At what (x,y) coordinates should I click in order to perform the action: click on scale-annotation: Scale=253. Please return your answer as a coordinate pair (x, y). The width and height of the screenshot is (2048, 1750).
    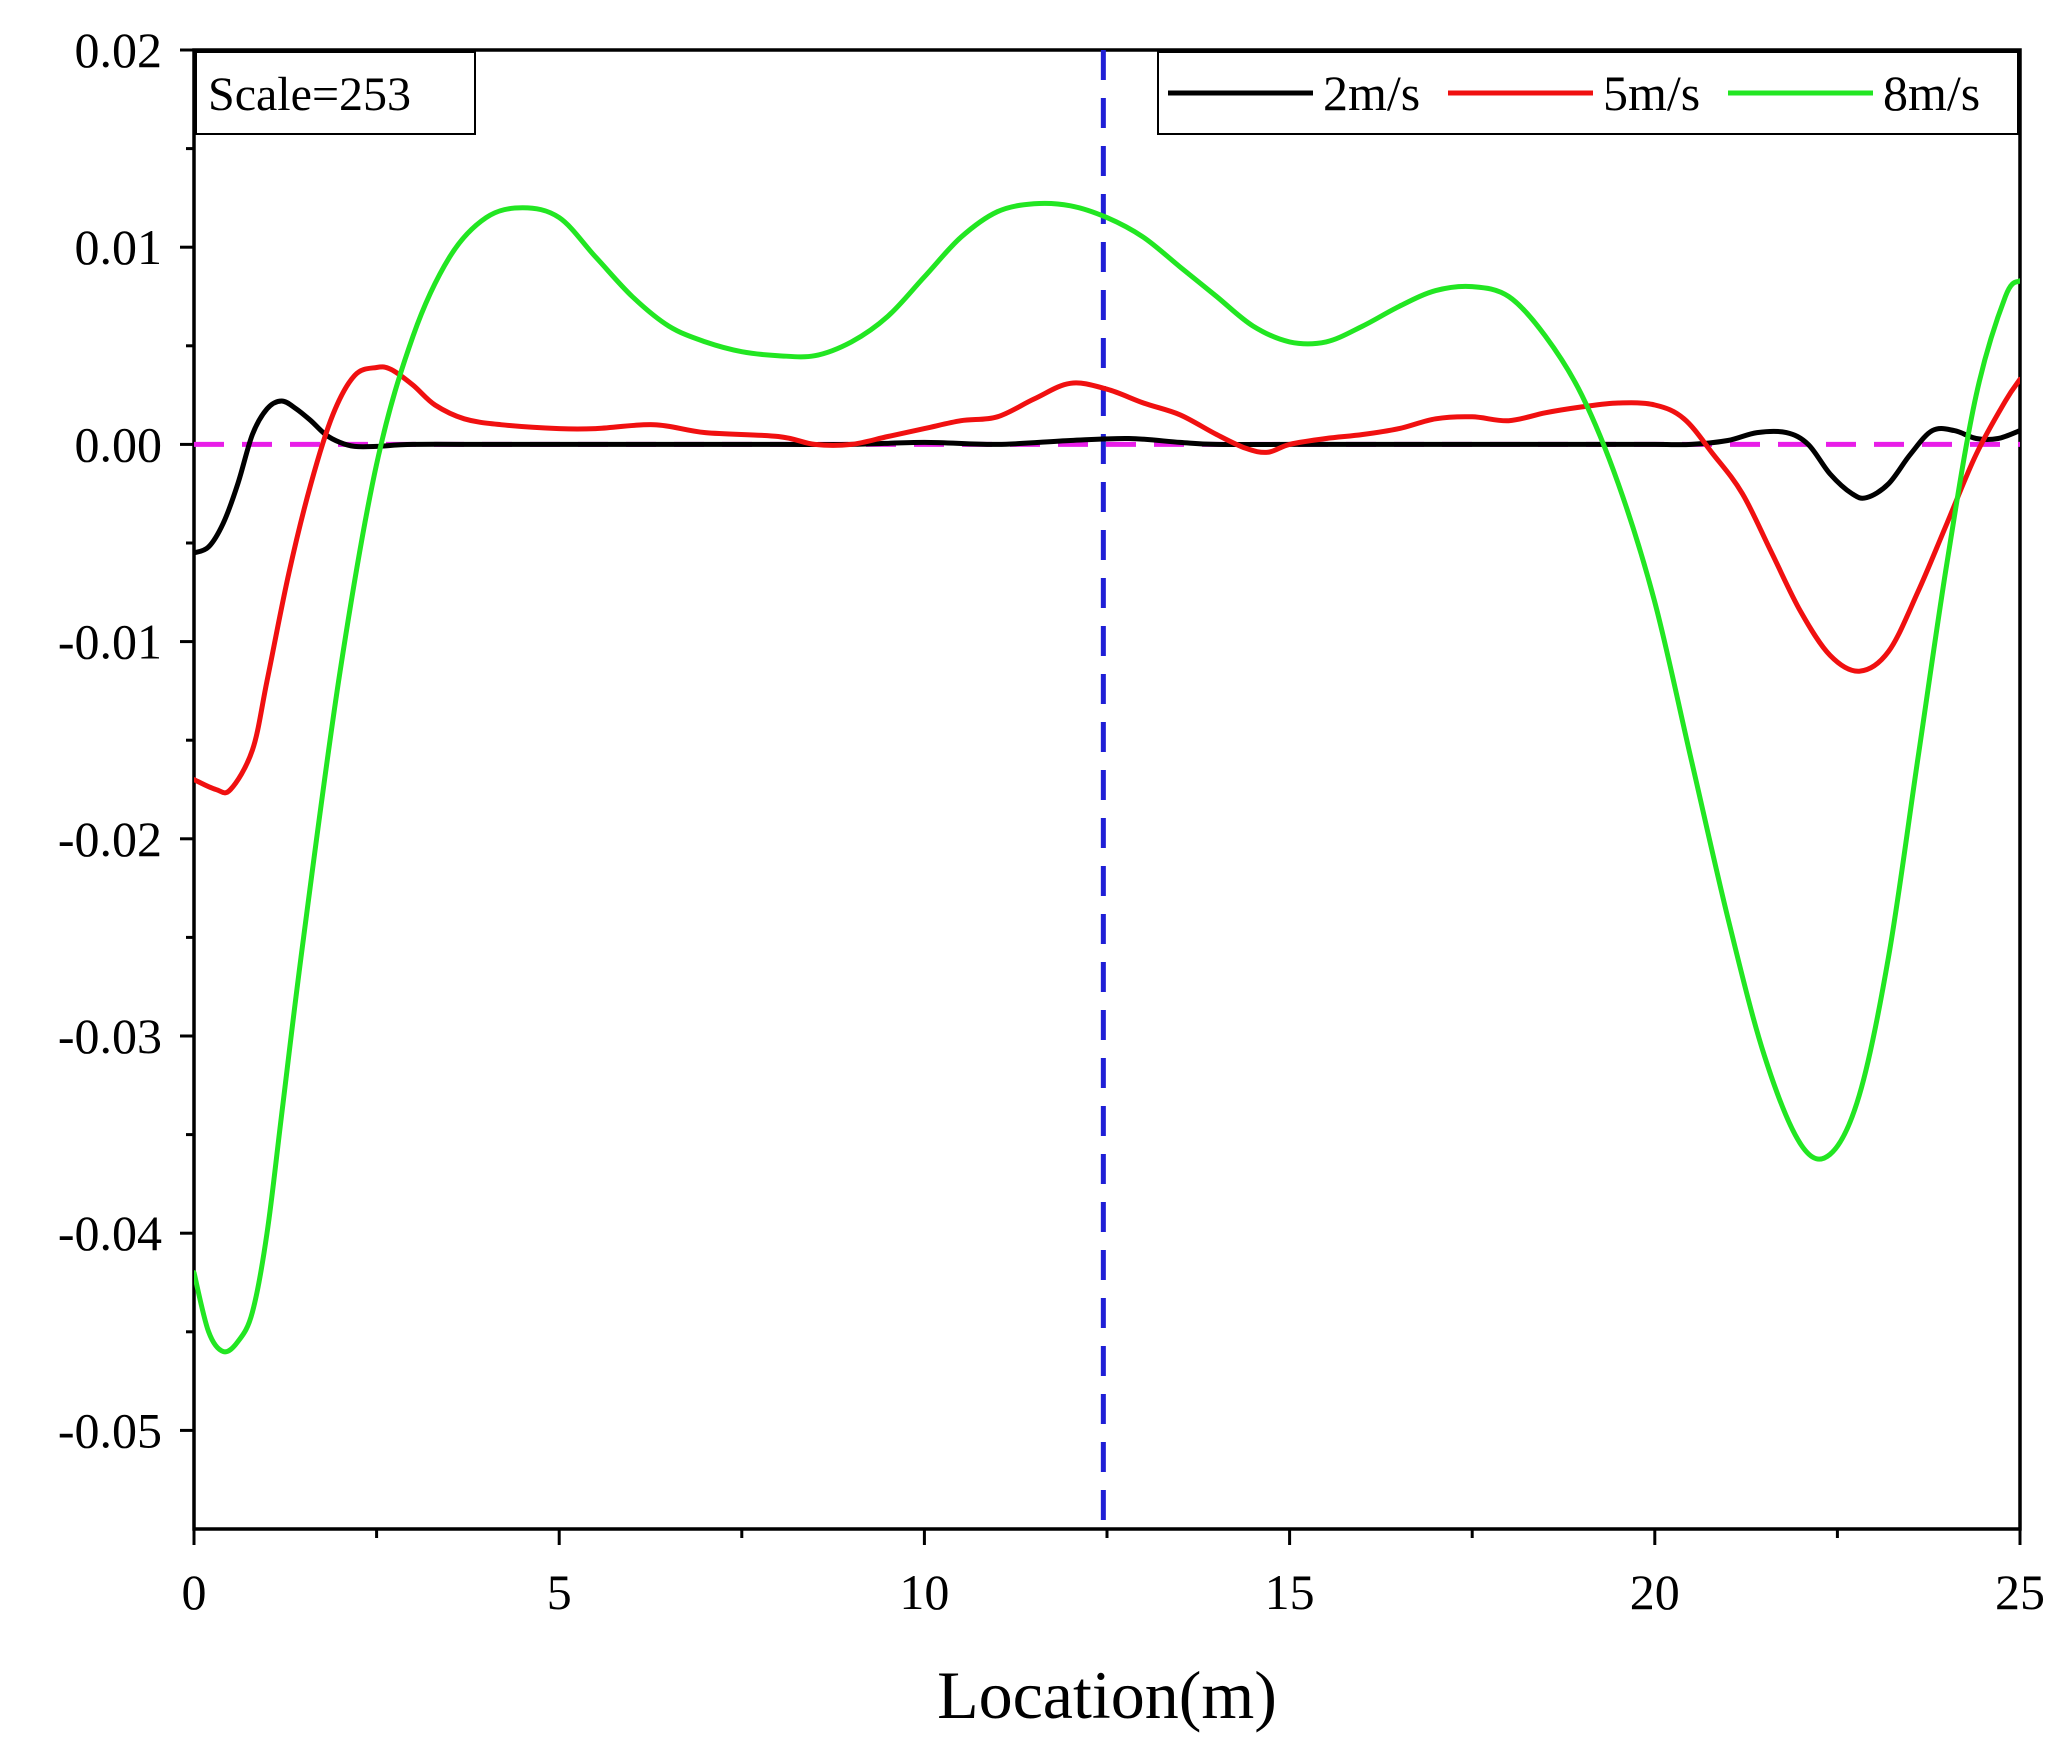
    Looking at the image, I should click on (335, 93).